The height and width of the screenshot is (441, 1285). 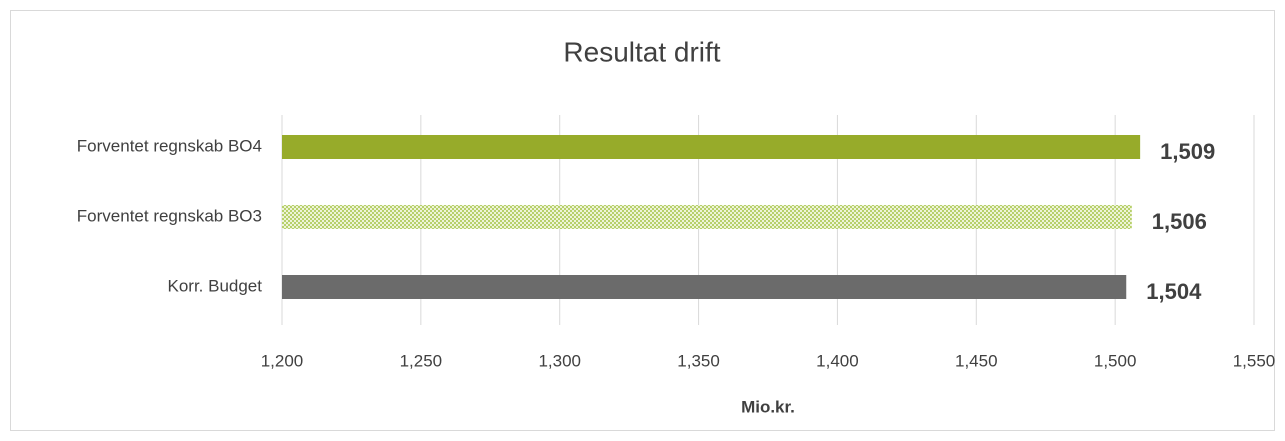 What do you see at coordinates (1179, 221) in the screenshot?
I see `value-label: 1,506` at bounding box center [1179, 221].